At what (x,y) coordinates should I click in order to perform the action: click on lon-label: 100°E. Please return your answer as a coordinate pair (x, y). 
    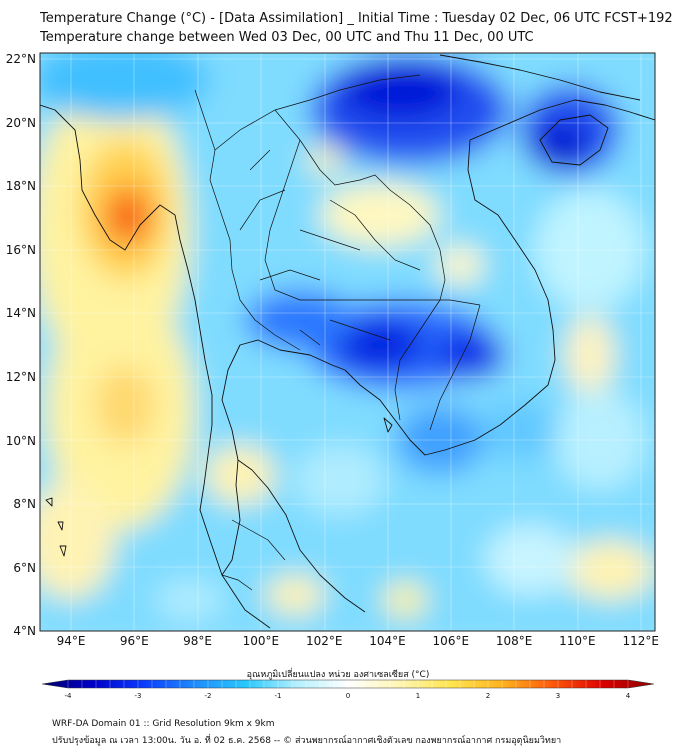
    Looking at the image, I should click on (261, 641).